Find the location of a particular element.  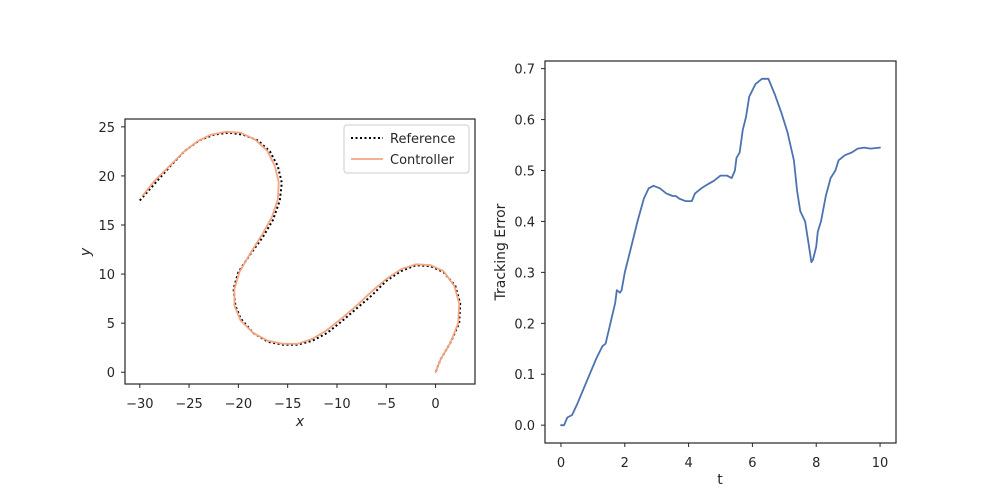

tracking-error-x-tick-label: 2 is located at coordinates (625, 463).